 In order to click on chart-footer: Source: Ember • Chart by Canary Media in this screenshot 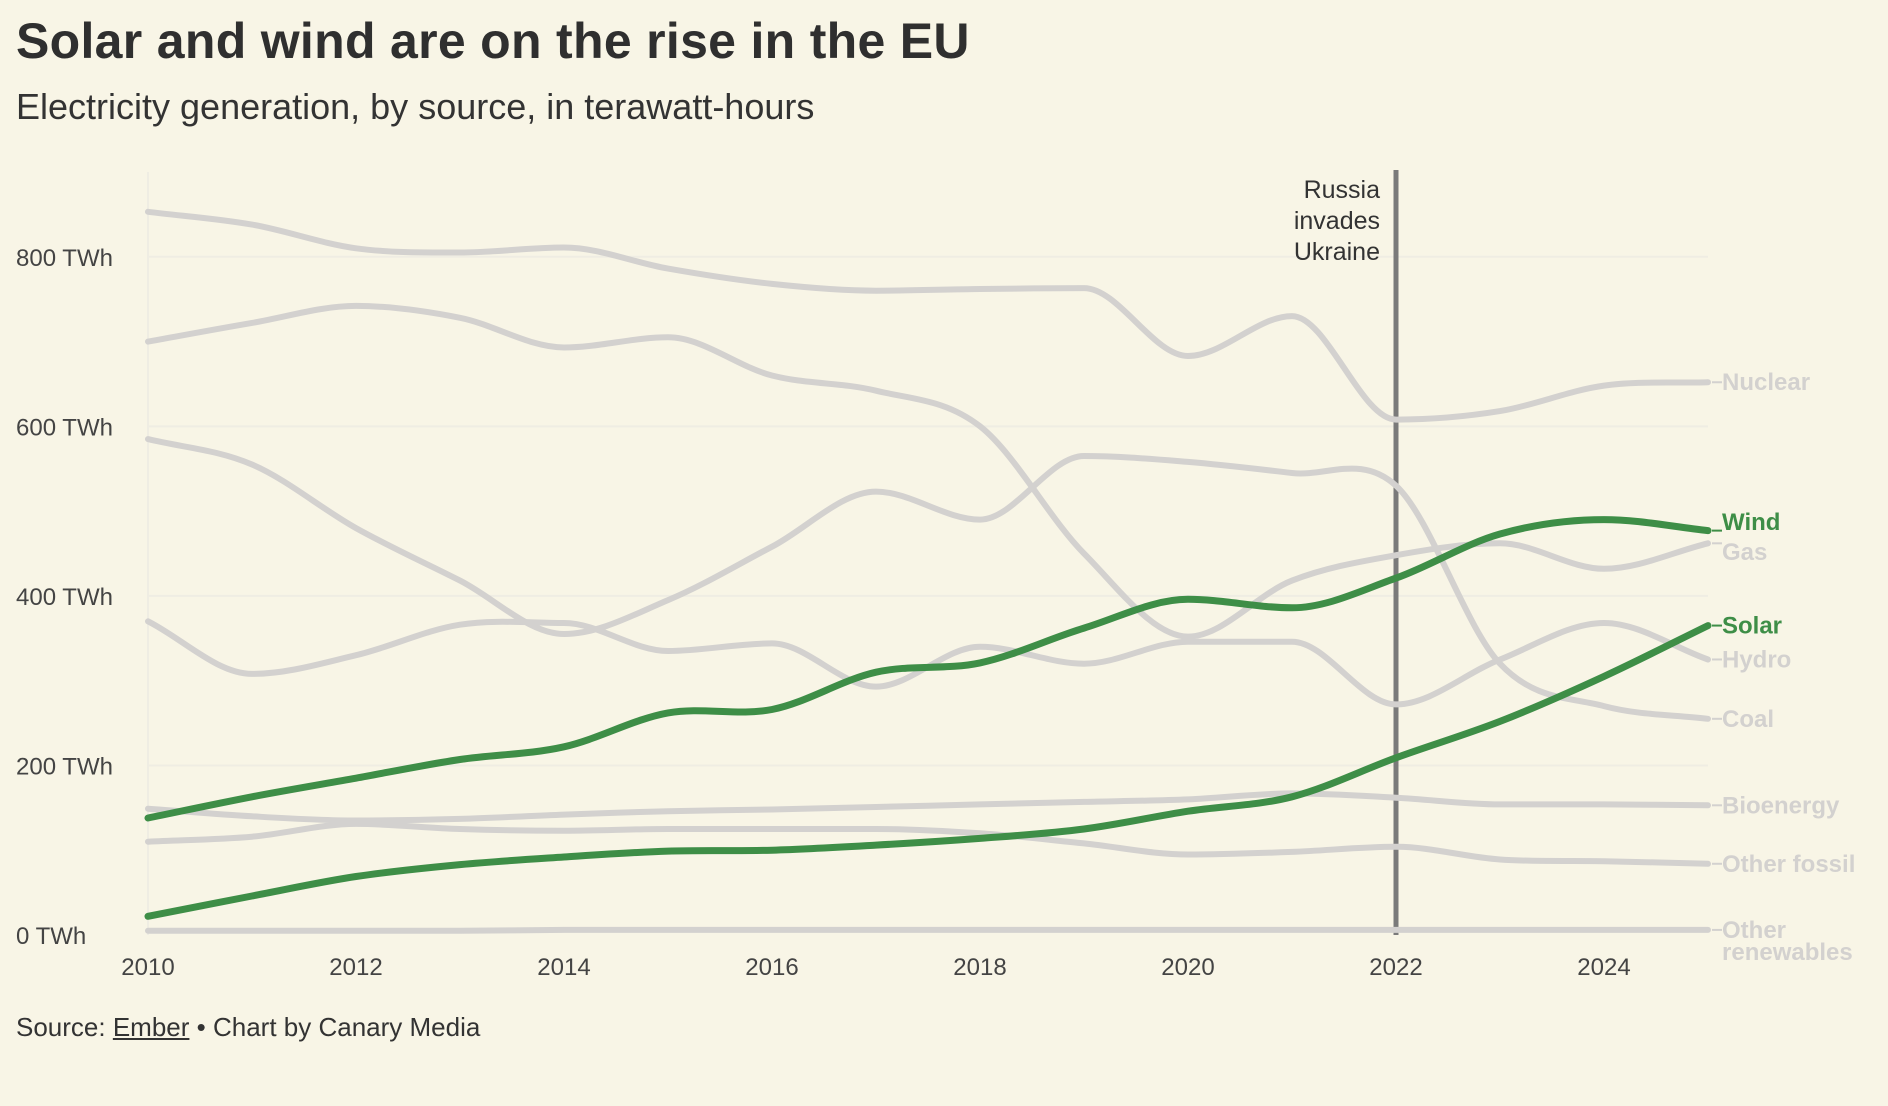, I will do `click(248, 1027)`.